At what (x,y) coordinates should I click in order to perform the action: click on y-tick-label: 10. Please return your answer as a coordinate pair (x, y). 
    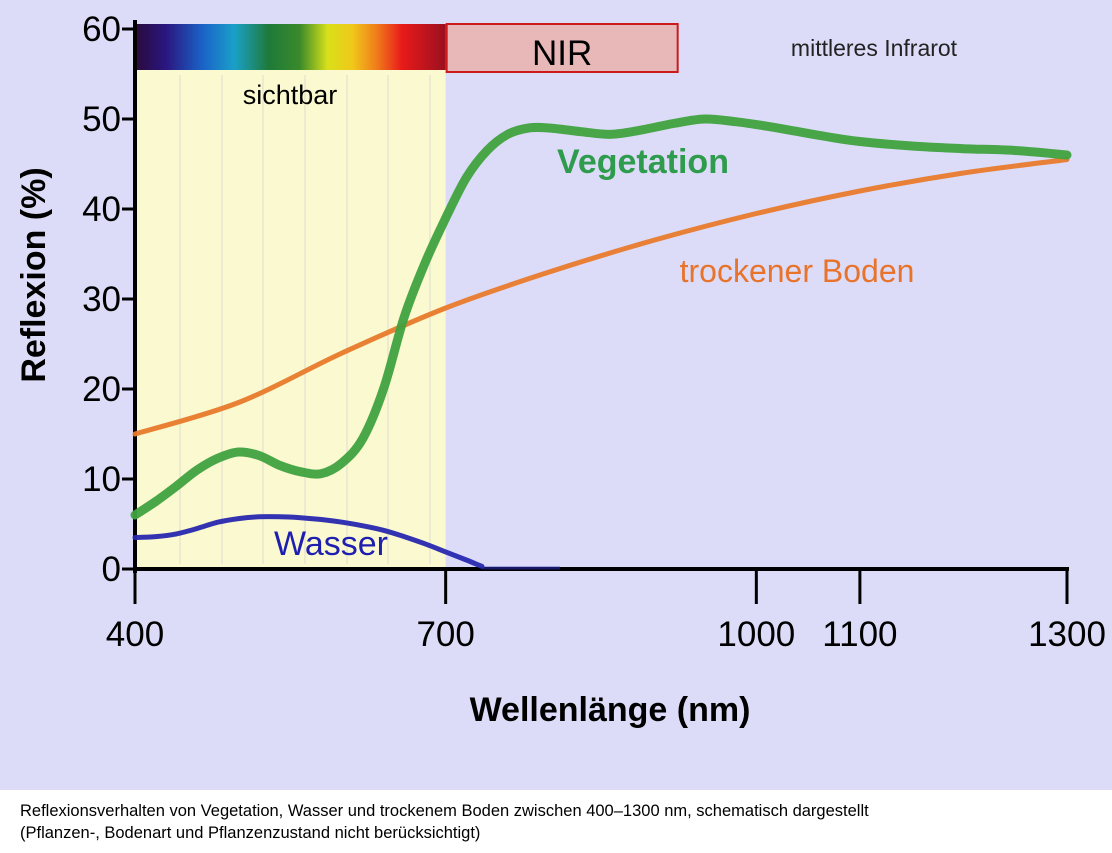
    Looking at the image, I should click on (101, 479).